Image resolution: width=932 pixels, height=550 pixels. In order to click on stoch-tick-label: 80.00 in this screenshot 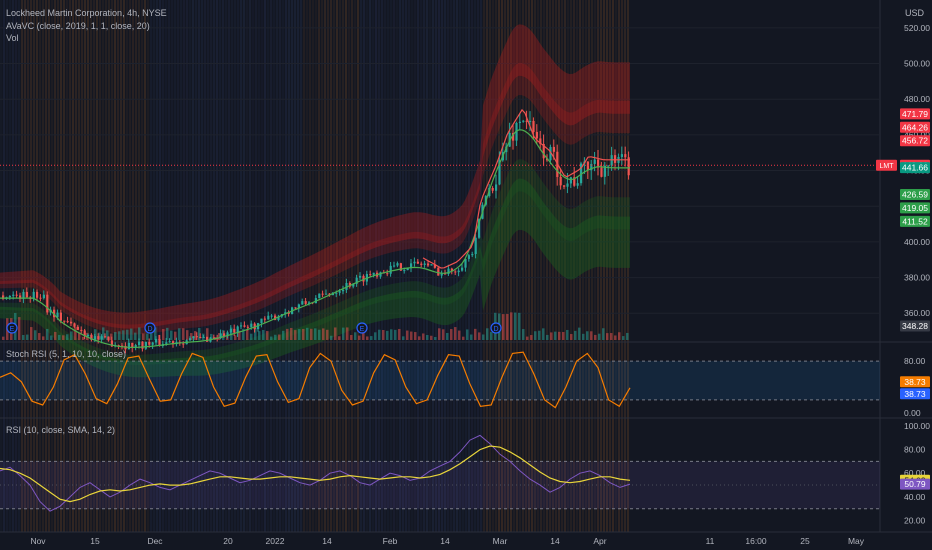, I will do `click(915, 361)`.